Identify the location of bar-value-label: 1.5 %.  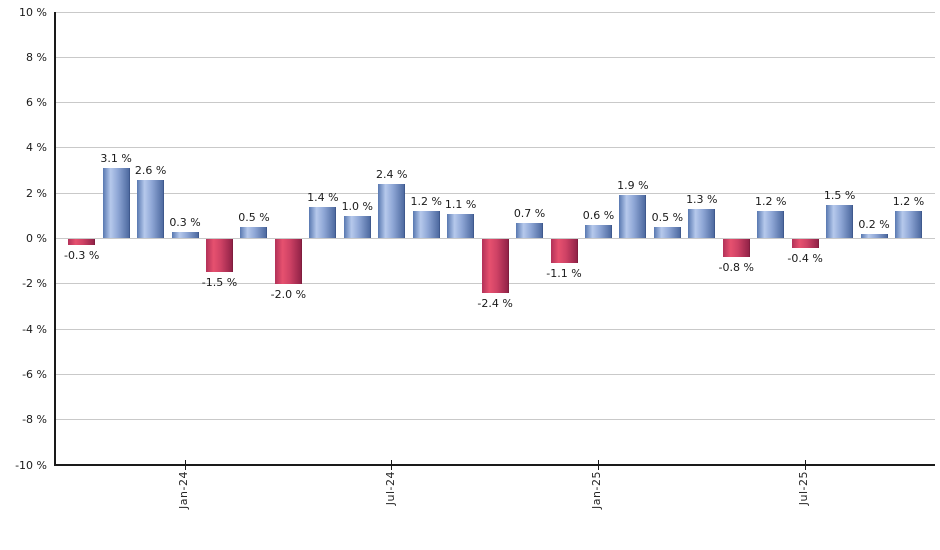
(839, 195).